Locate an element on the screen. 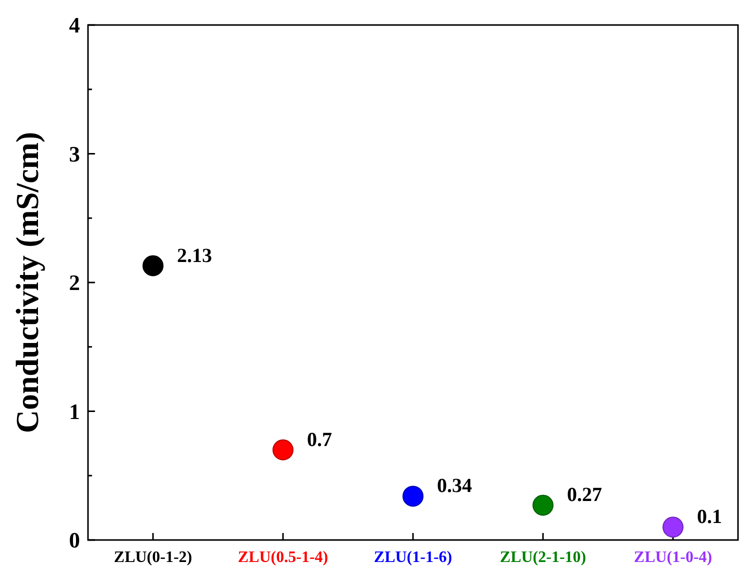 This screenshot has height=585, width=749. y-tick-label: 3 is located at coordinates (74, 153).